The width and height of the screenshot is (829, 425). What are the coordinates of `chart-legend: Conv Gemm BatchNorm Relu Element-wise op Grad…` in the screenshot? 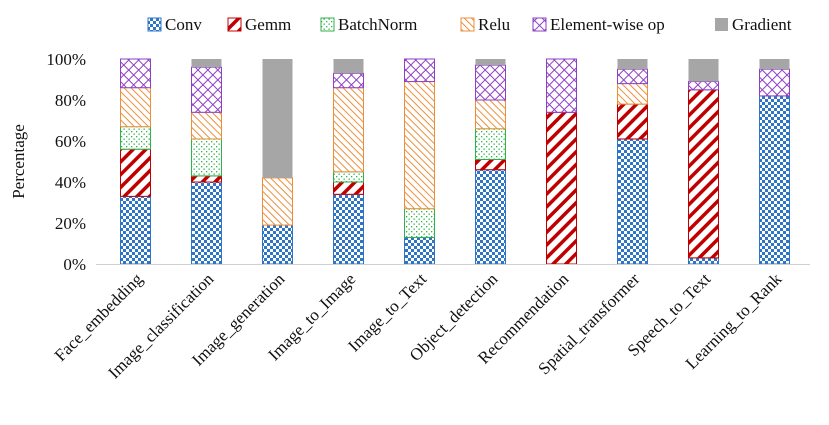 It's located at (469, 24).